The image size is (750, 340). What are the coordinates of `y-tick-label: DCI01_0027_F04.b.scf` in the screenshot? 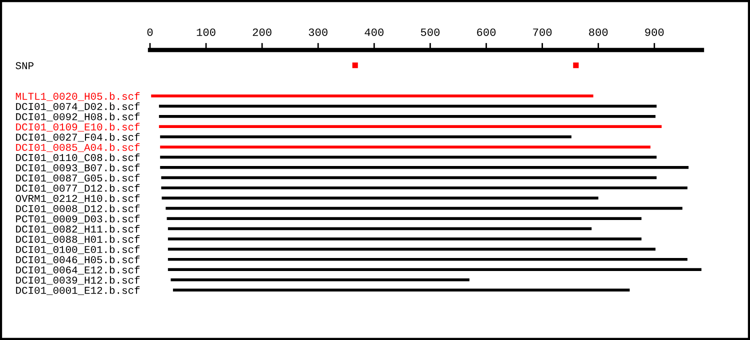 It's located at (78, 137).